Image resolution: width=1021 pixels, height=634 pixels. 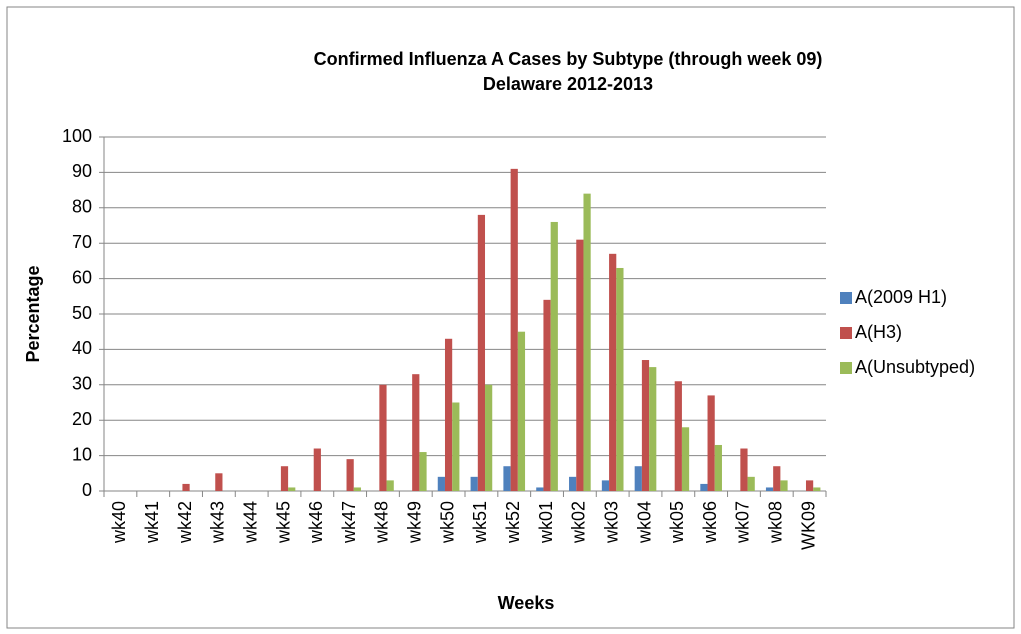 I want to click on y-tick-label: 90, so click(x=82, y=171).